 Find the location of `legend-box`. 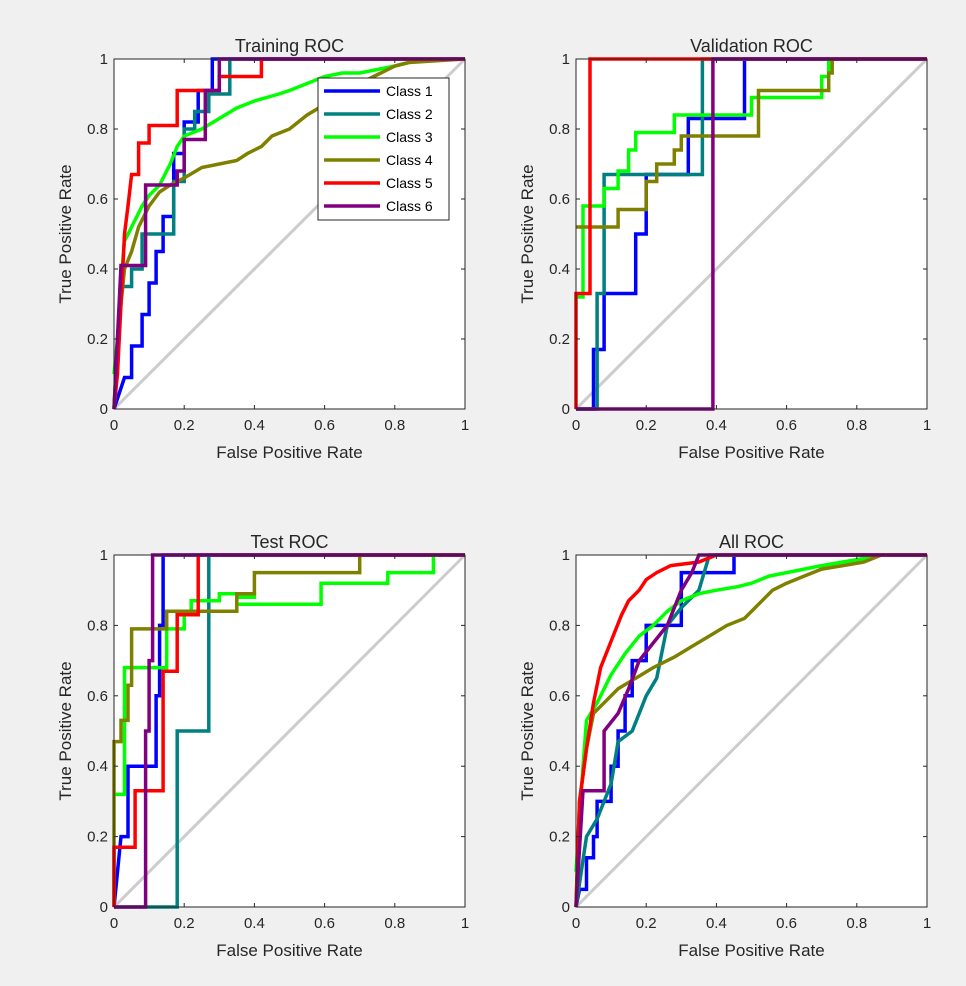

legend-box is located at coordinates (383, 149).